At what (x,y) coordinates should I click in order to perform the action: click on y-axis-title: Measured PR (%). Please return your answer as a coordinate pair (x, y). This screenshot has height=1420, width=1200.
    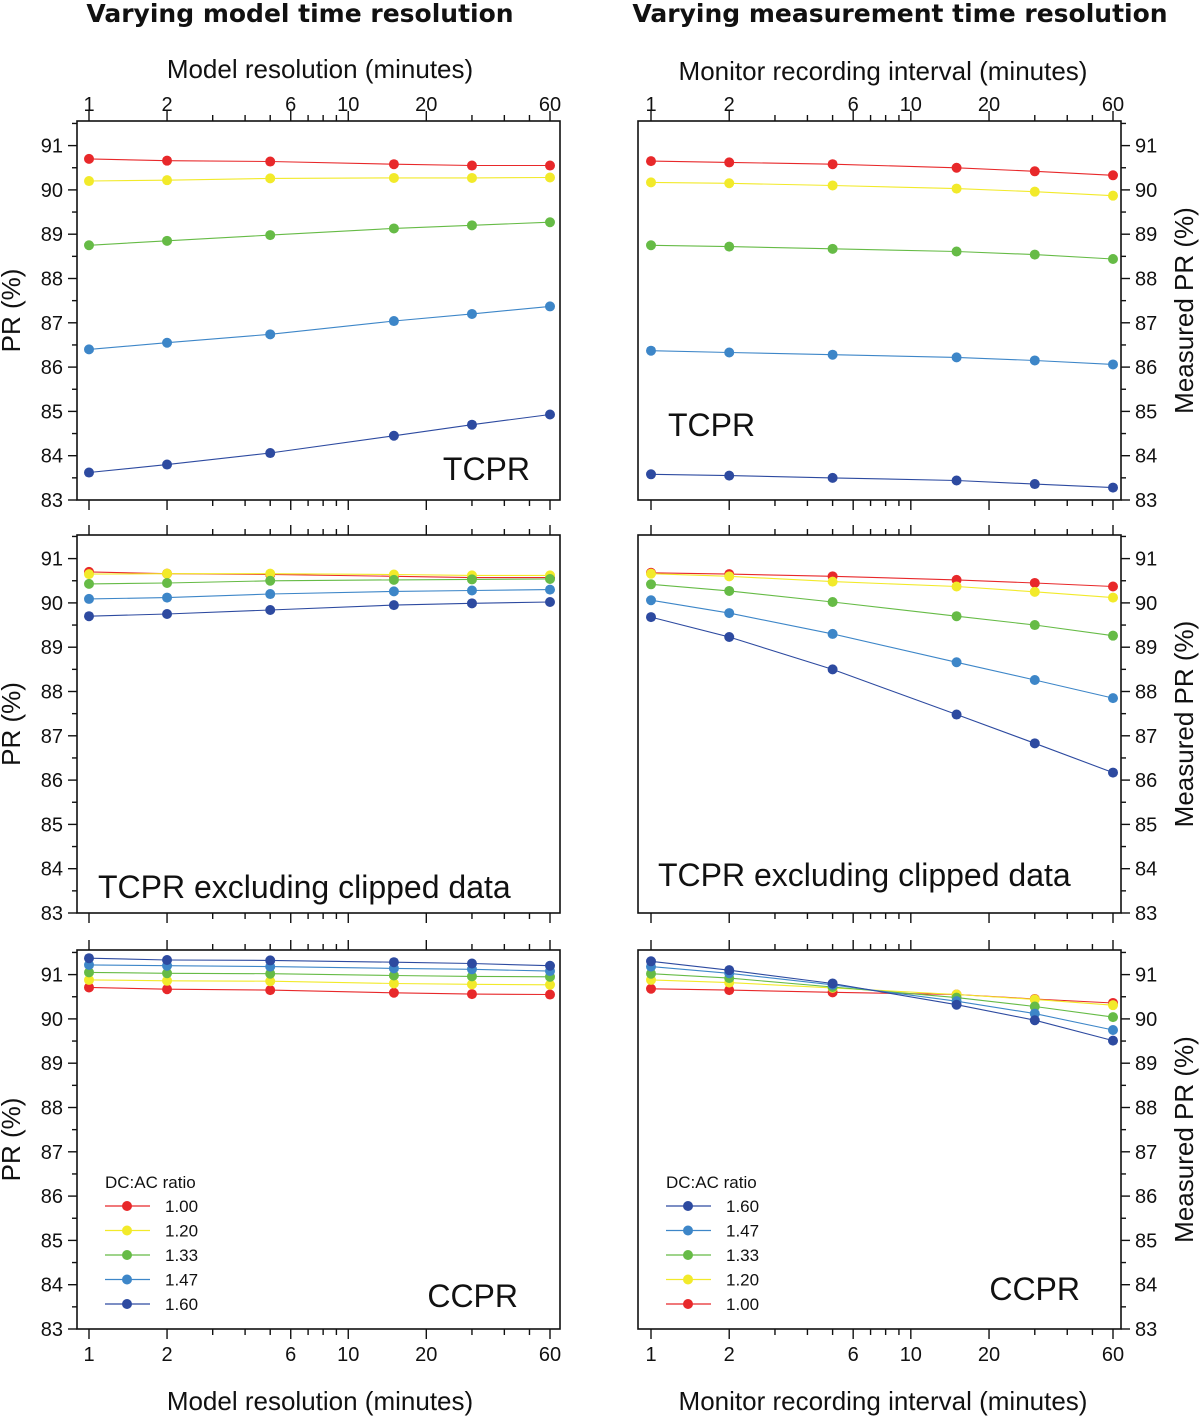
    Looking at the image, I should click on (1184, 310).